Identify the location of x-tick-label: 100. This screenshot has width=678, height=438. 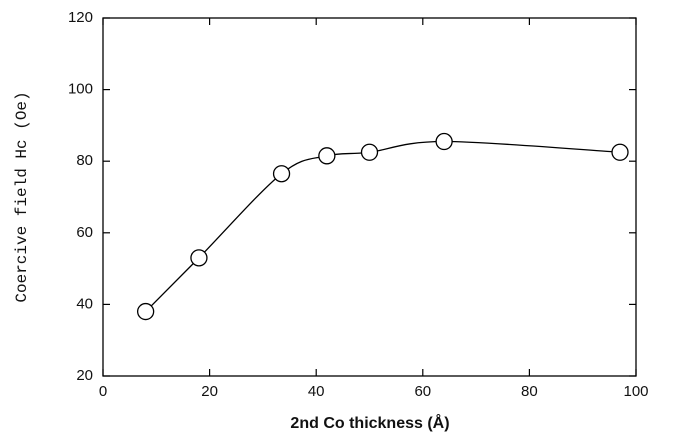
(635, 391).